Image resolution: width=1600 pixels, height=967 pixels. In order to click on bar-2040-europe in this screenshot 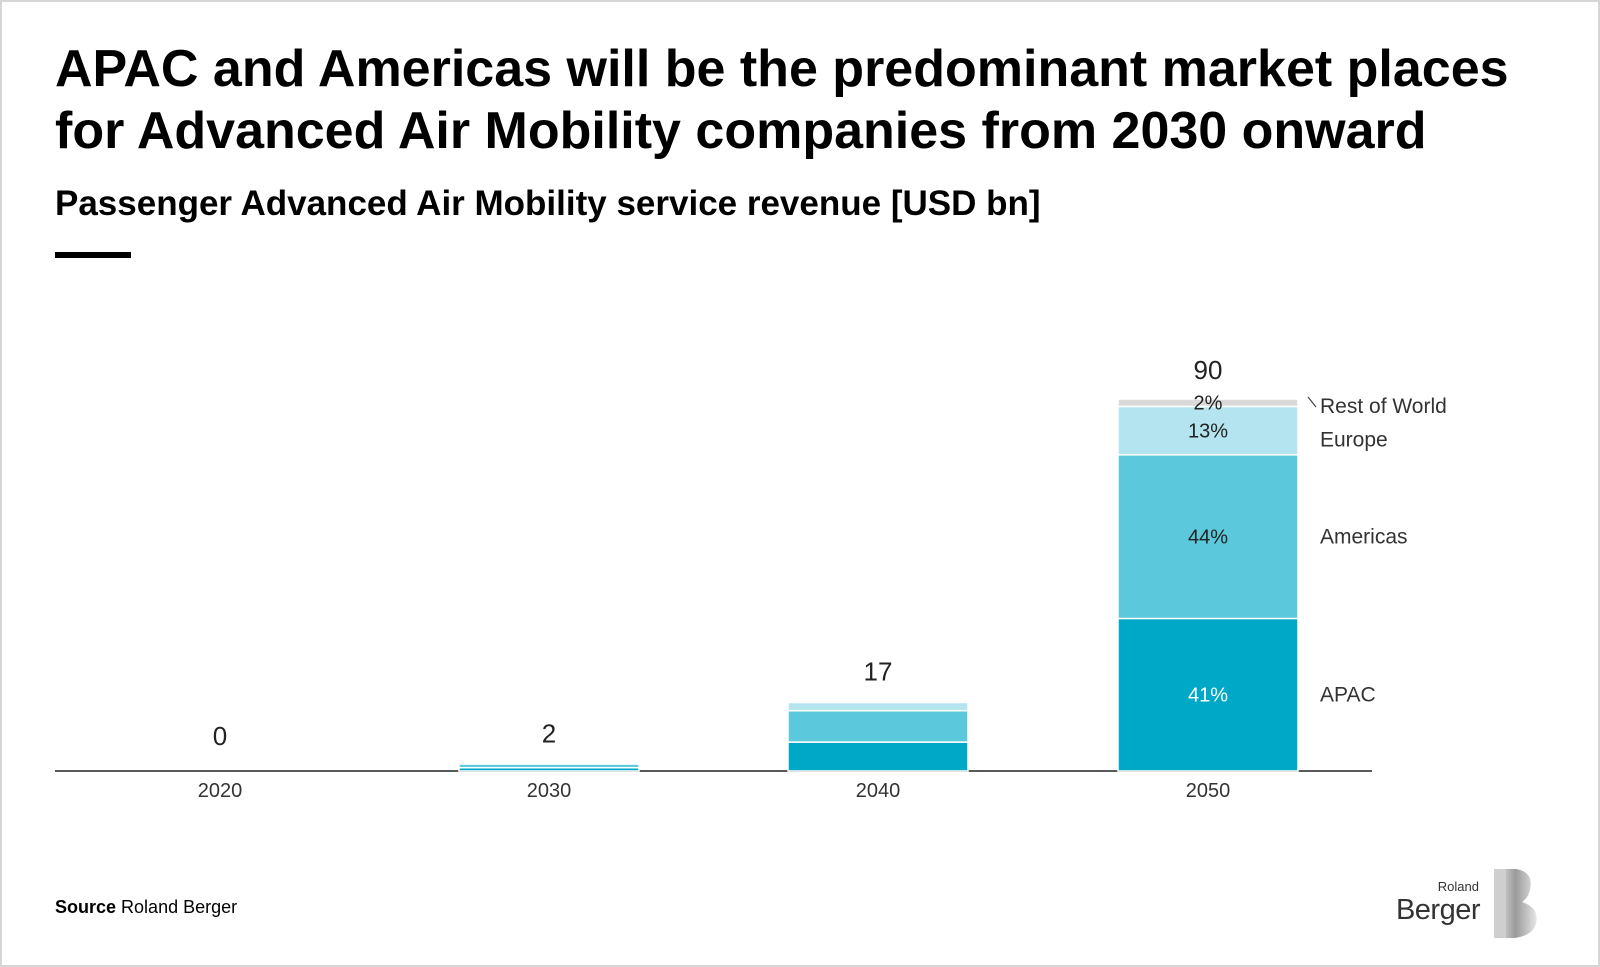, I will do `click(878, 706)`.